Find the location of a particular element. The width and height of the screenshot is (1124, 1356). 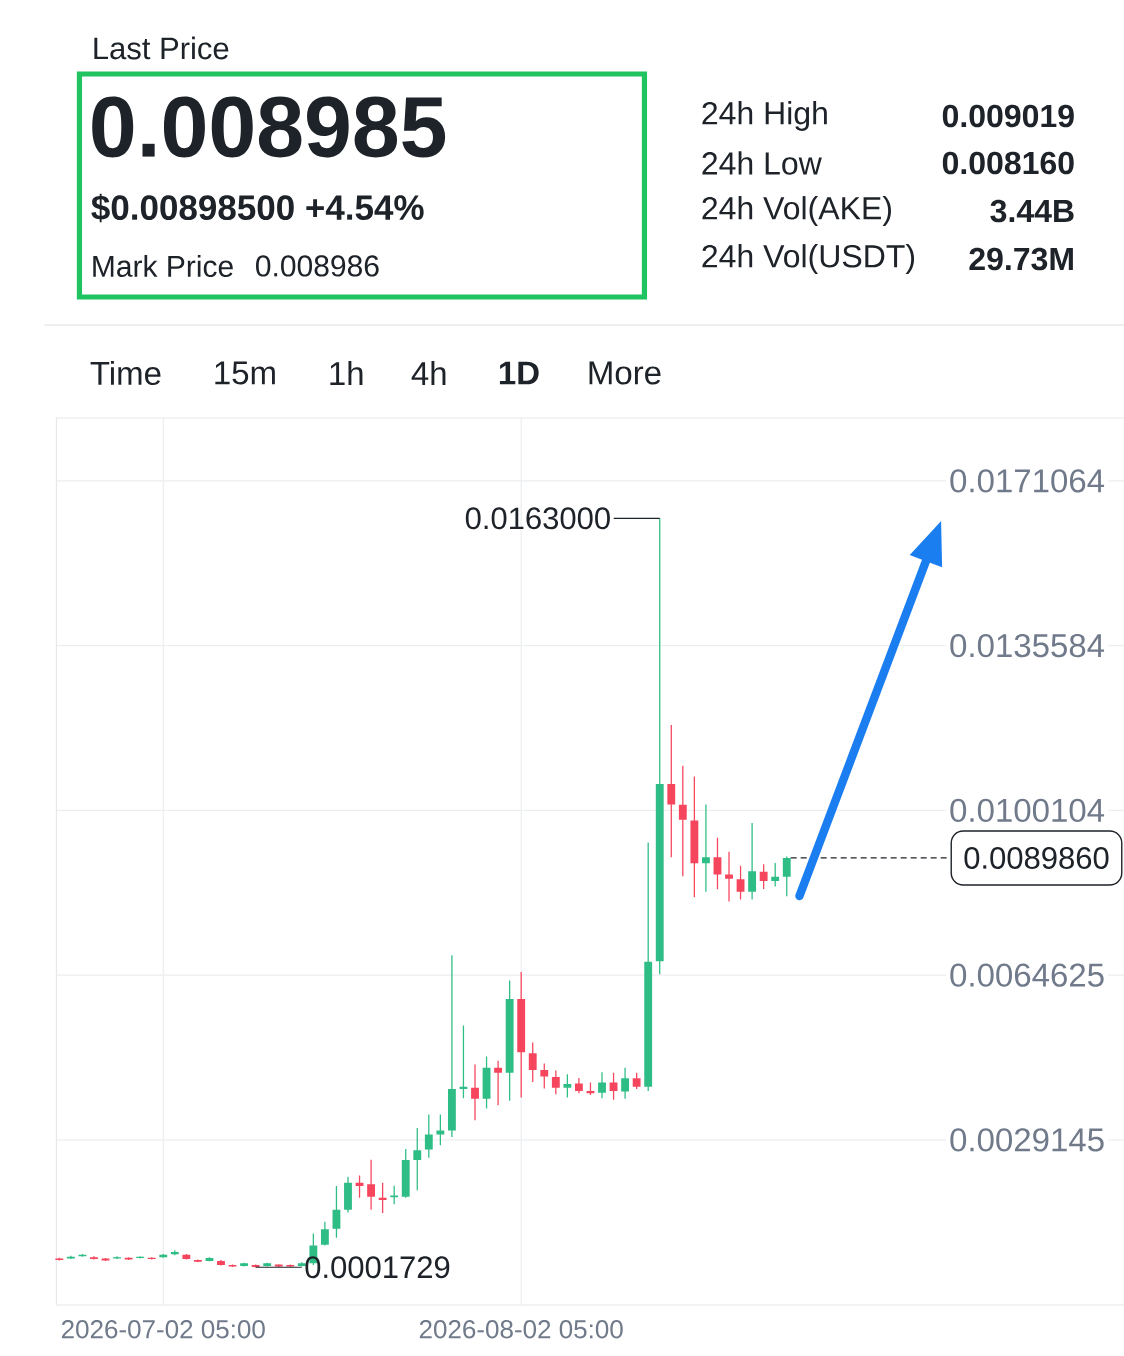

text: 24h Vol(AKE) is located at coordinates (796, 211).